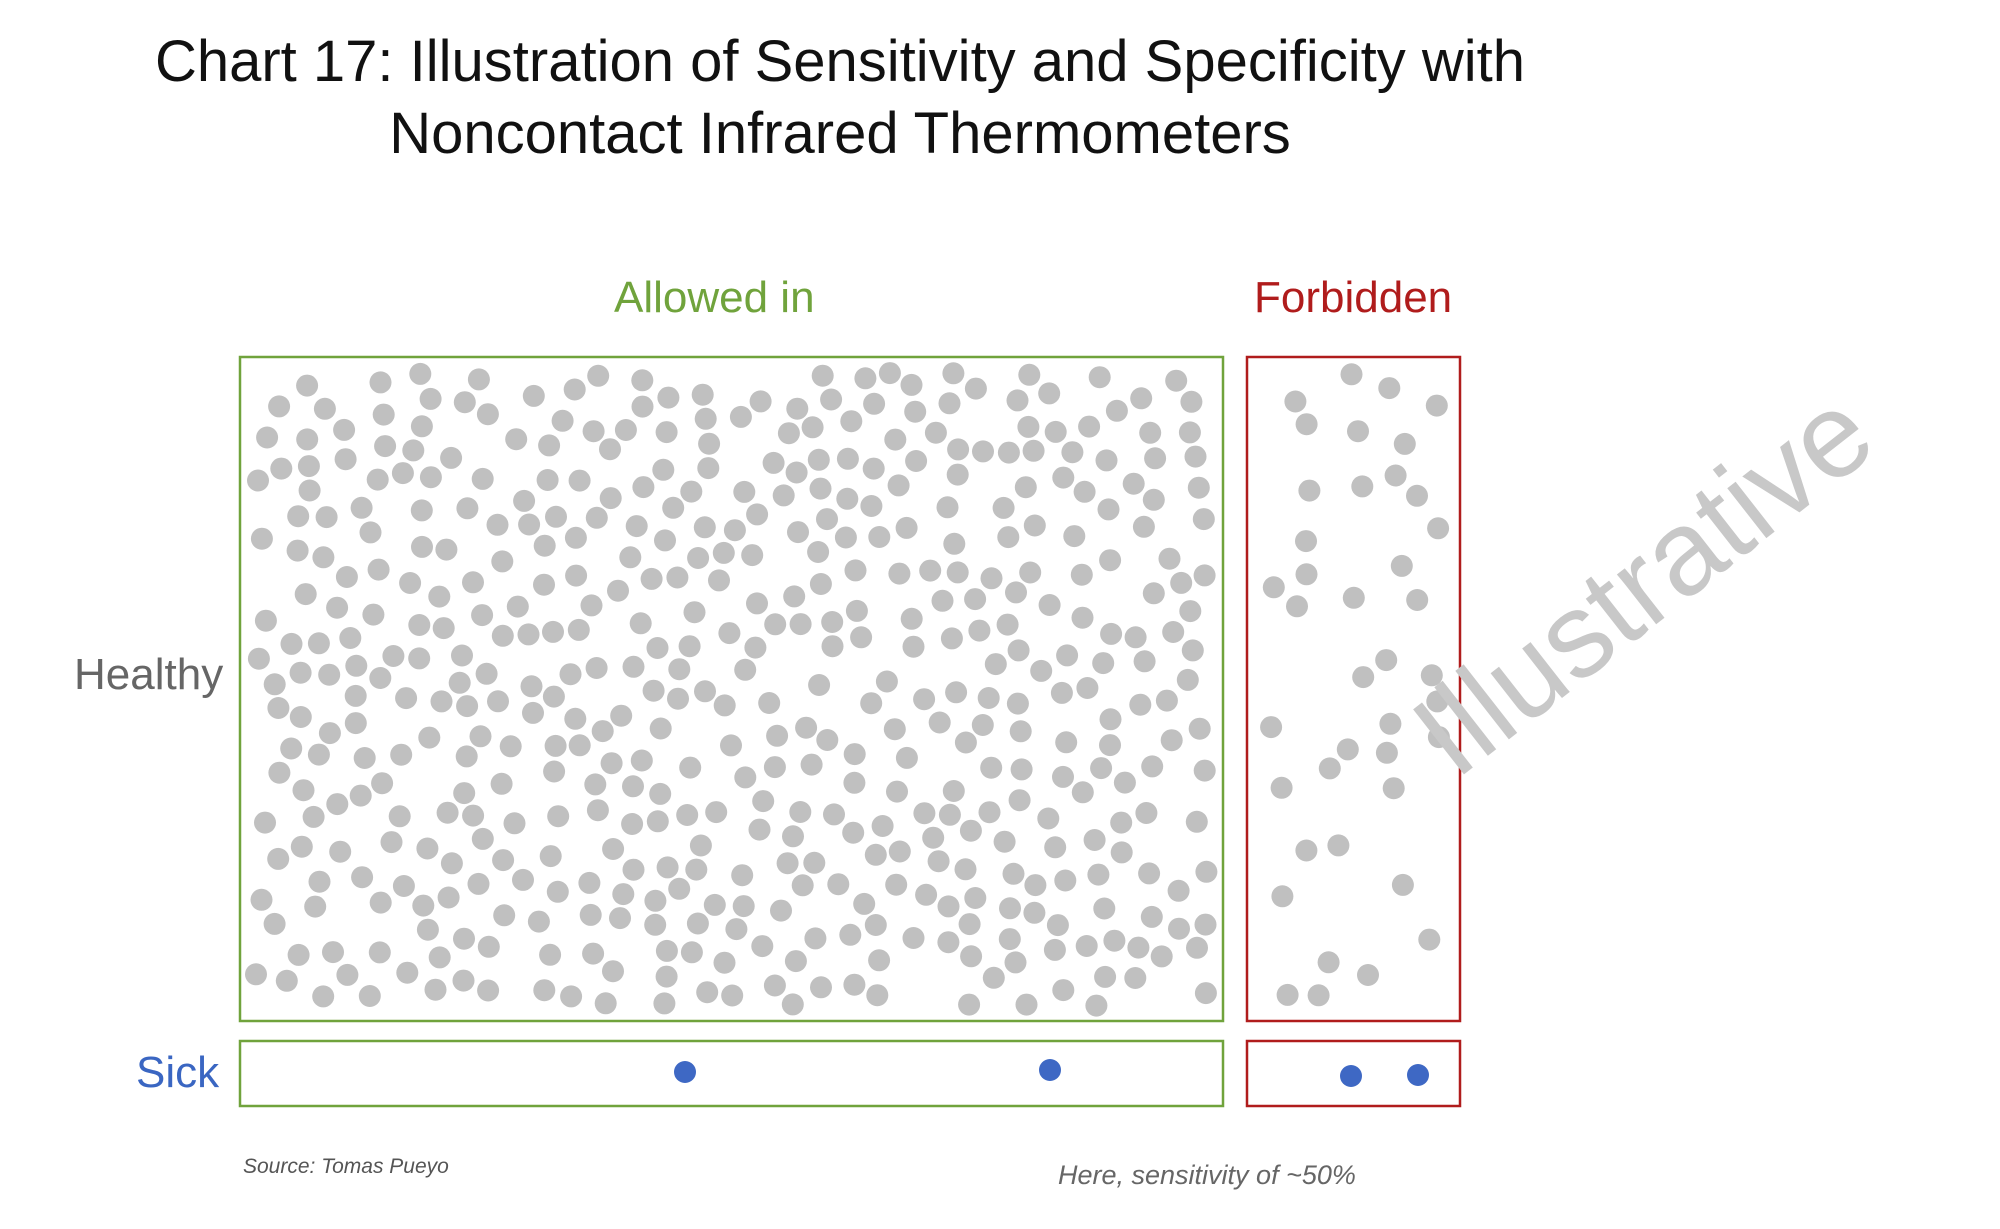  I want to click on box-forbidden-healthy, so click(1353, 689).